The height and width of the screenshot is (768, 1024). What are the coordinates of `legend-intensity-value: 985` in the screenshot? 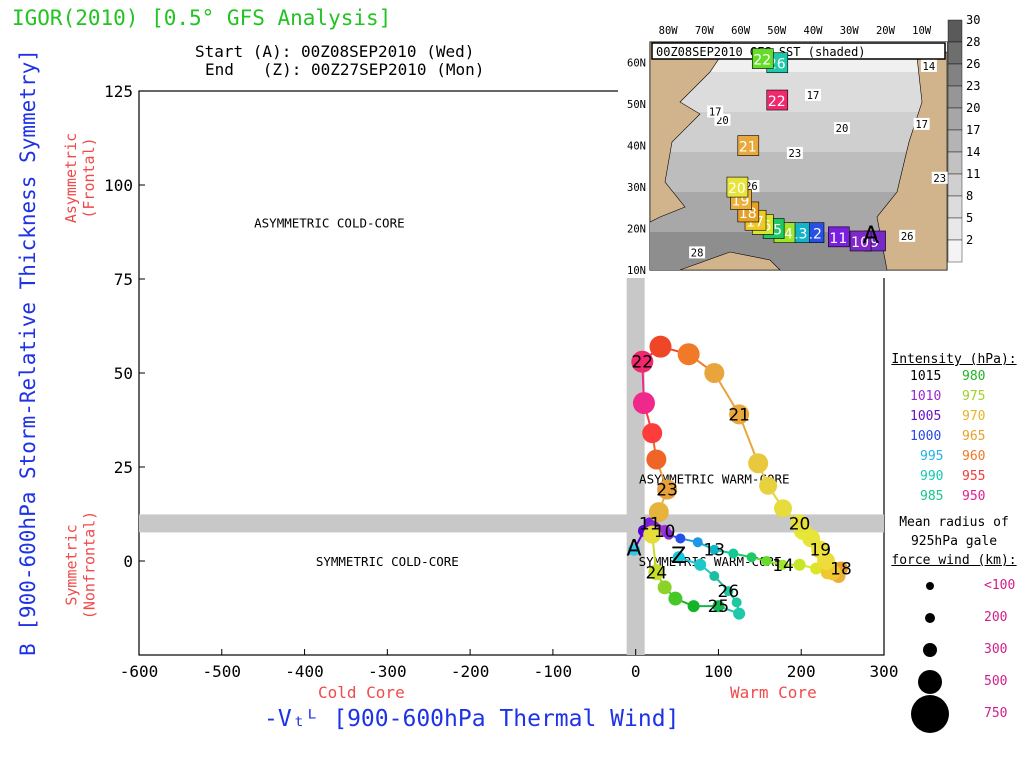 It's located at (932, 496).